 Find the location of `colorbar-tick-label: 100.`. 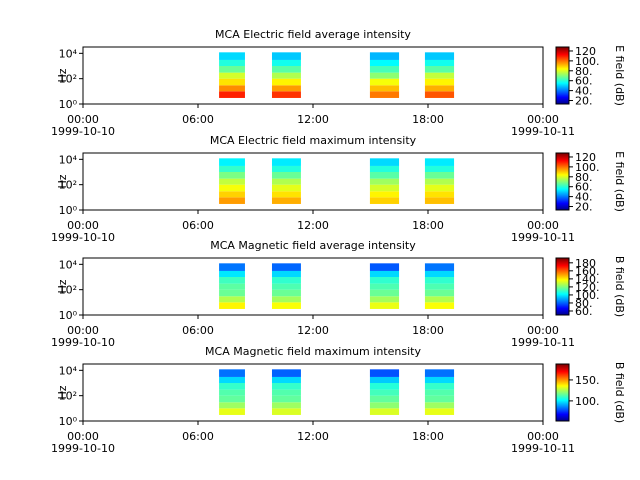

colorbar-tick-label: 100. is located at coordinates (587, 401).